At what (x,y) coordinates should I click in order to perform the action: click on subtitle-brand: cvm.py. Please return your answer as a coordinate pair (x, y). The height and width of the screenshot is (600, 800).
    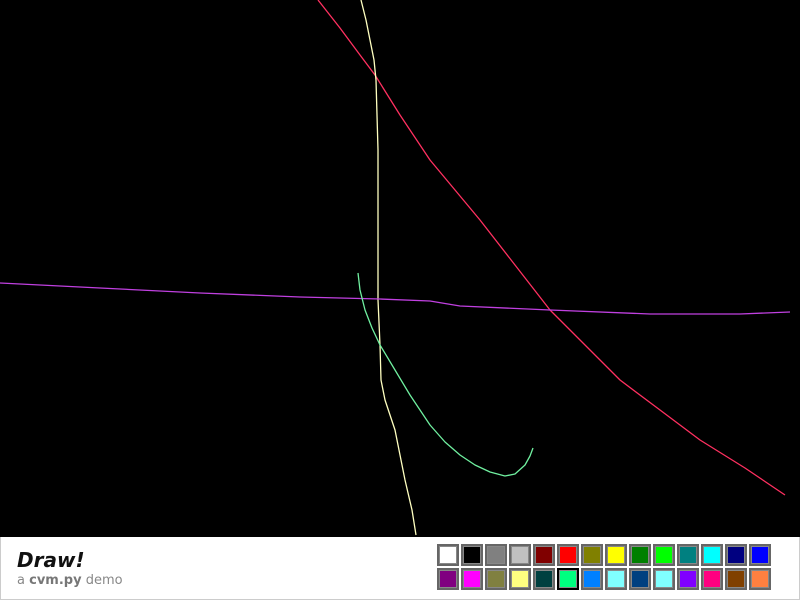
    Looking at the image, I should click on (55, 580).